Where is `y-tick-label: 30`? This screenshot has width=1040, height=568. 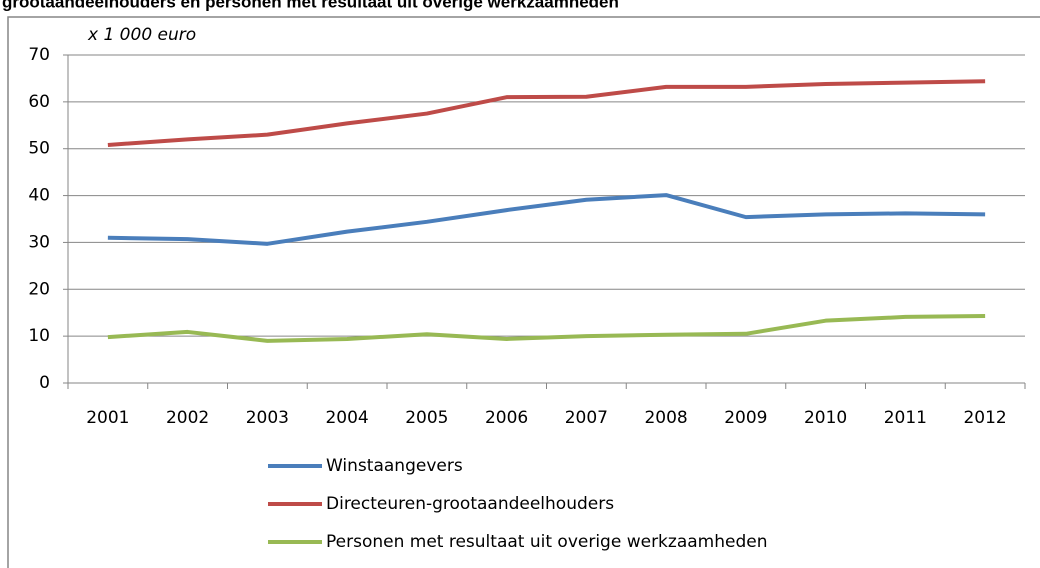 y-tick-label: 30 is located at coordinates (39, 242).